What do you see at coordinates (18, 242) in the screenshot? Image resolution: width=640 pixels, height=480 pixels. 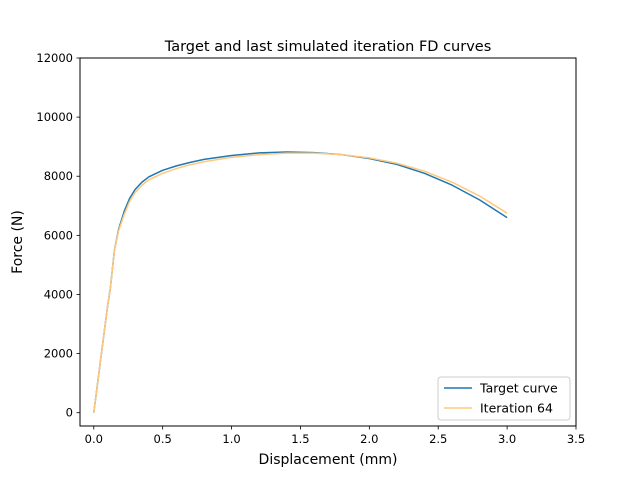 I see `y-axis-label: Force (N)` at bounding box center [18, 242].